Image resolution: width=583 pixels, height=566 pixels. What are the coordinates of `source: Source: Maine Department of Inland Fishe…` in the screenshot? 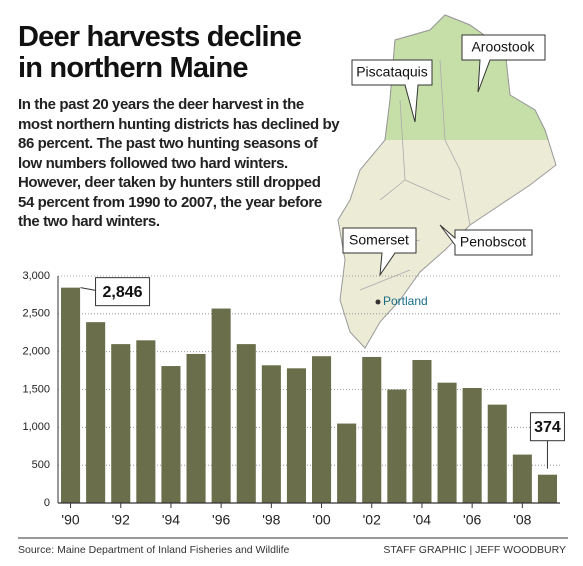 It's located at (154, 550).